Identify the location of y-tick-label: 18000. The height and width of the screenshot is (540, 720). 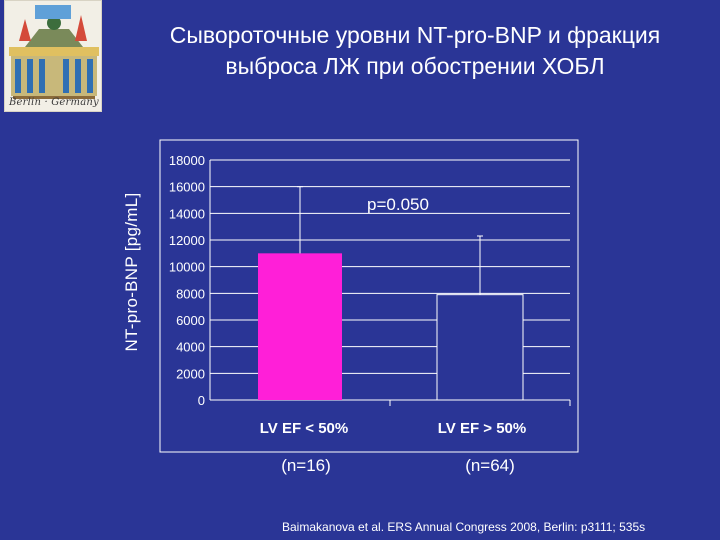
(187, 160).